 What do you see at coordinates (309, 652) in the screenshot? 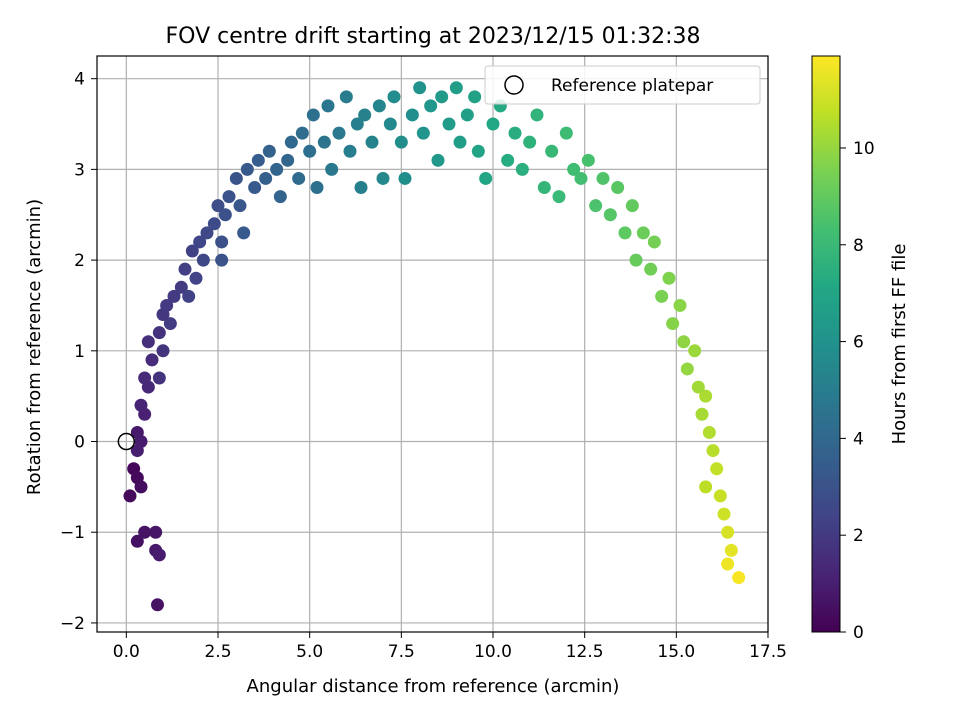
I see `x-tick-label: 5.0` at bounding box center [309, 652].